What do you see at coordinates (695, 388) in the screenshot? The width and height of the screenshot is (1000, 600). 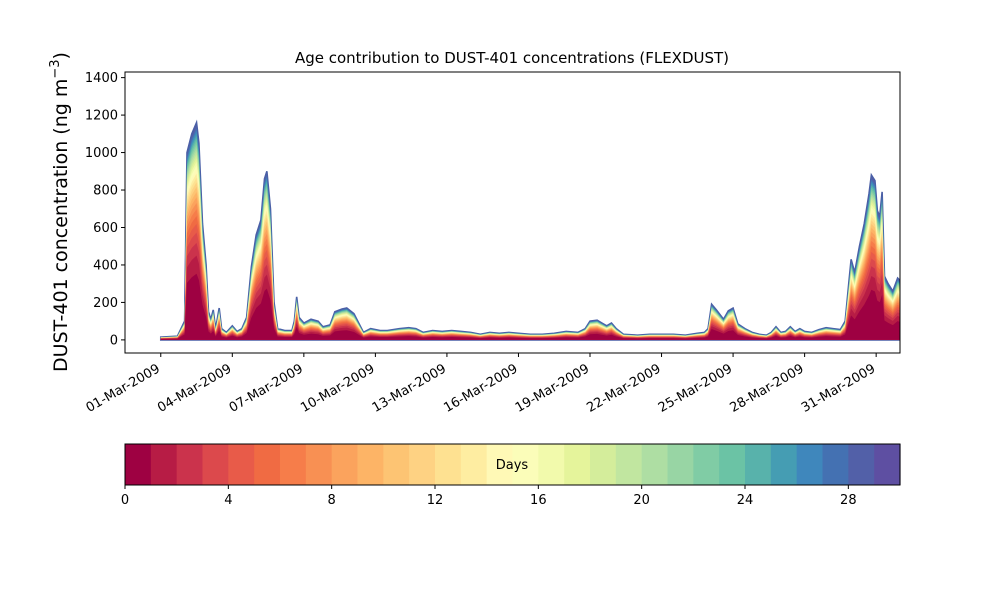 I see `x-tick-label: 25-Mar-2009` at bounding box center [695, 388].